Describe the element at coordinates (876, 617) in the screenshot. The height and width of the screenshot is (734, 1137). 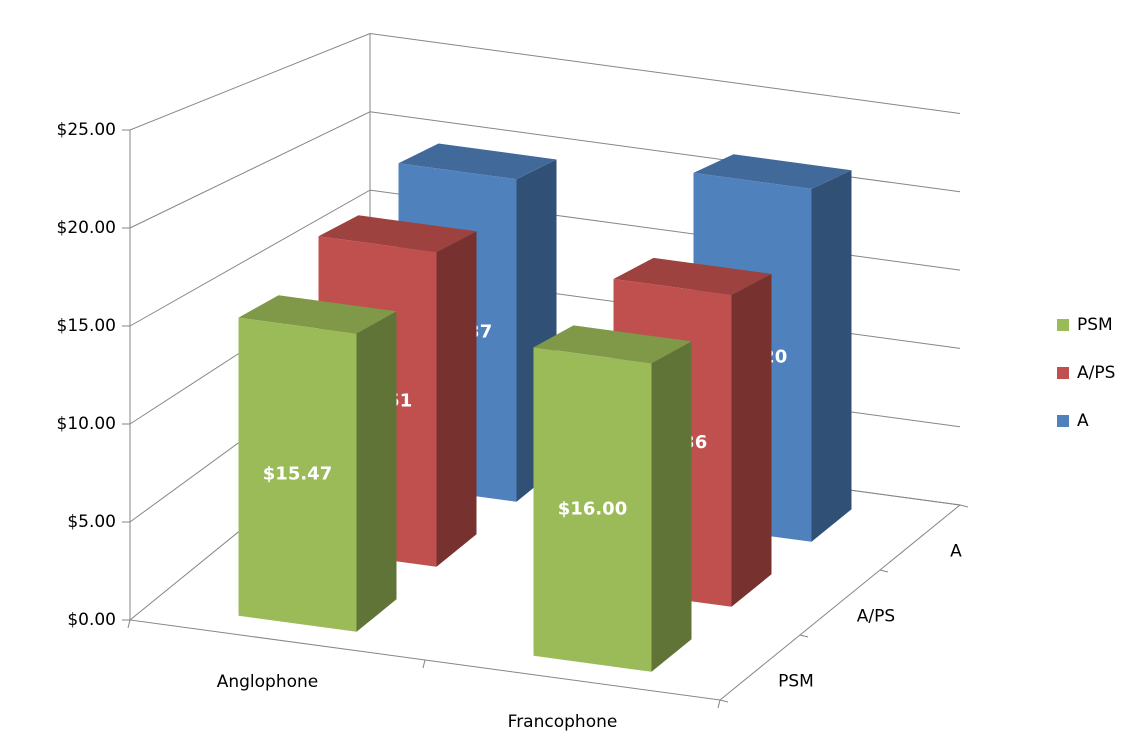
I see `z-tick-label: A/PS` at that location.